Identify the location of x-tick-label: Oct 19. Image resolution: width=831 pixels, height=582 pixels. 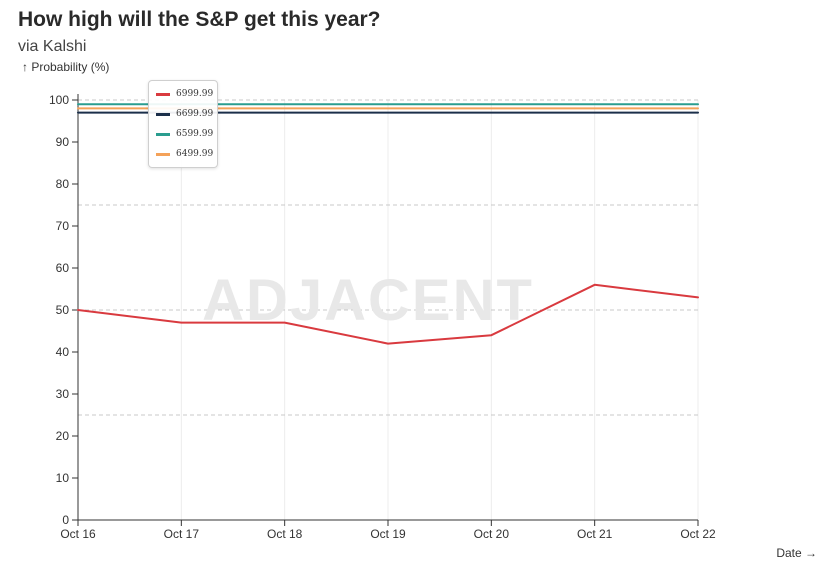
(388, 534).